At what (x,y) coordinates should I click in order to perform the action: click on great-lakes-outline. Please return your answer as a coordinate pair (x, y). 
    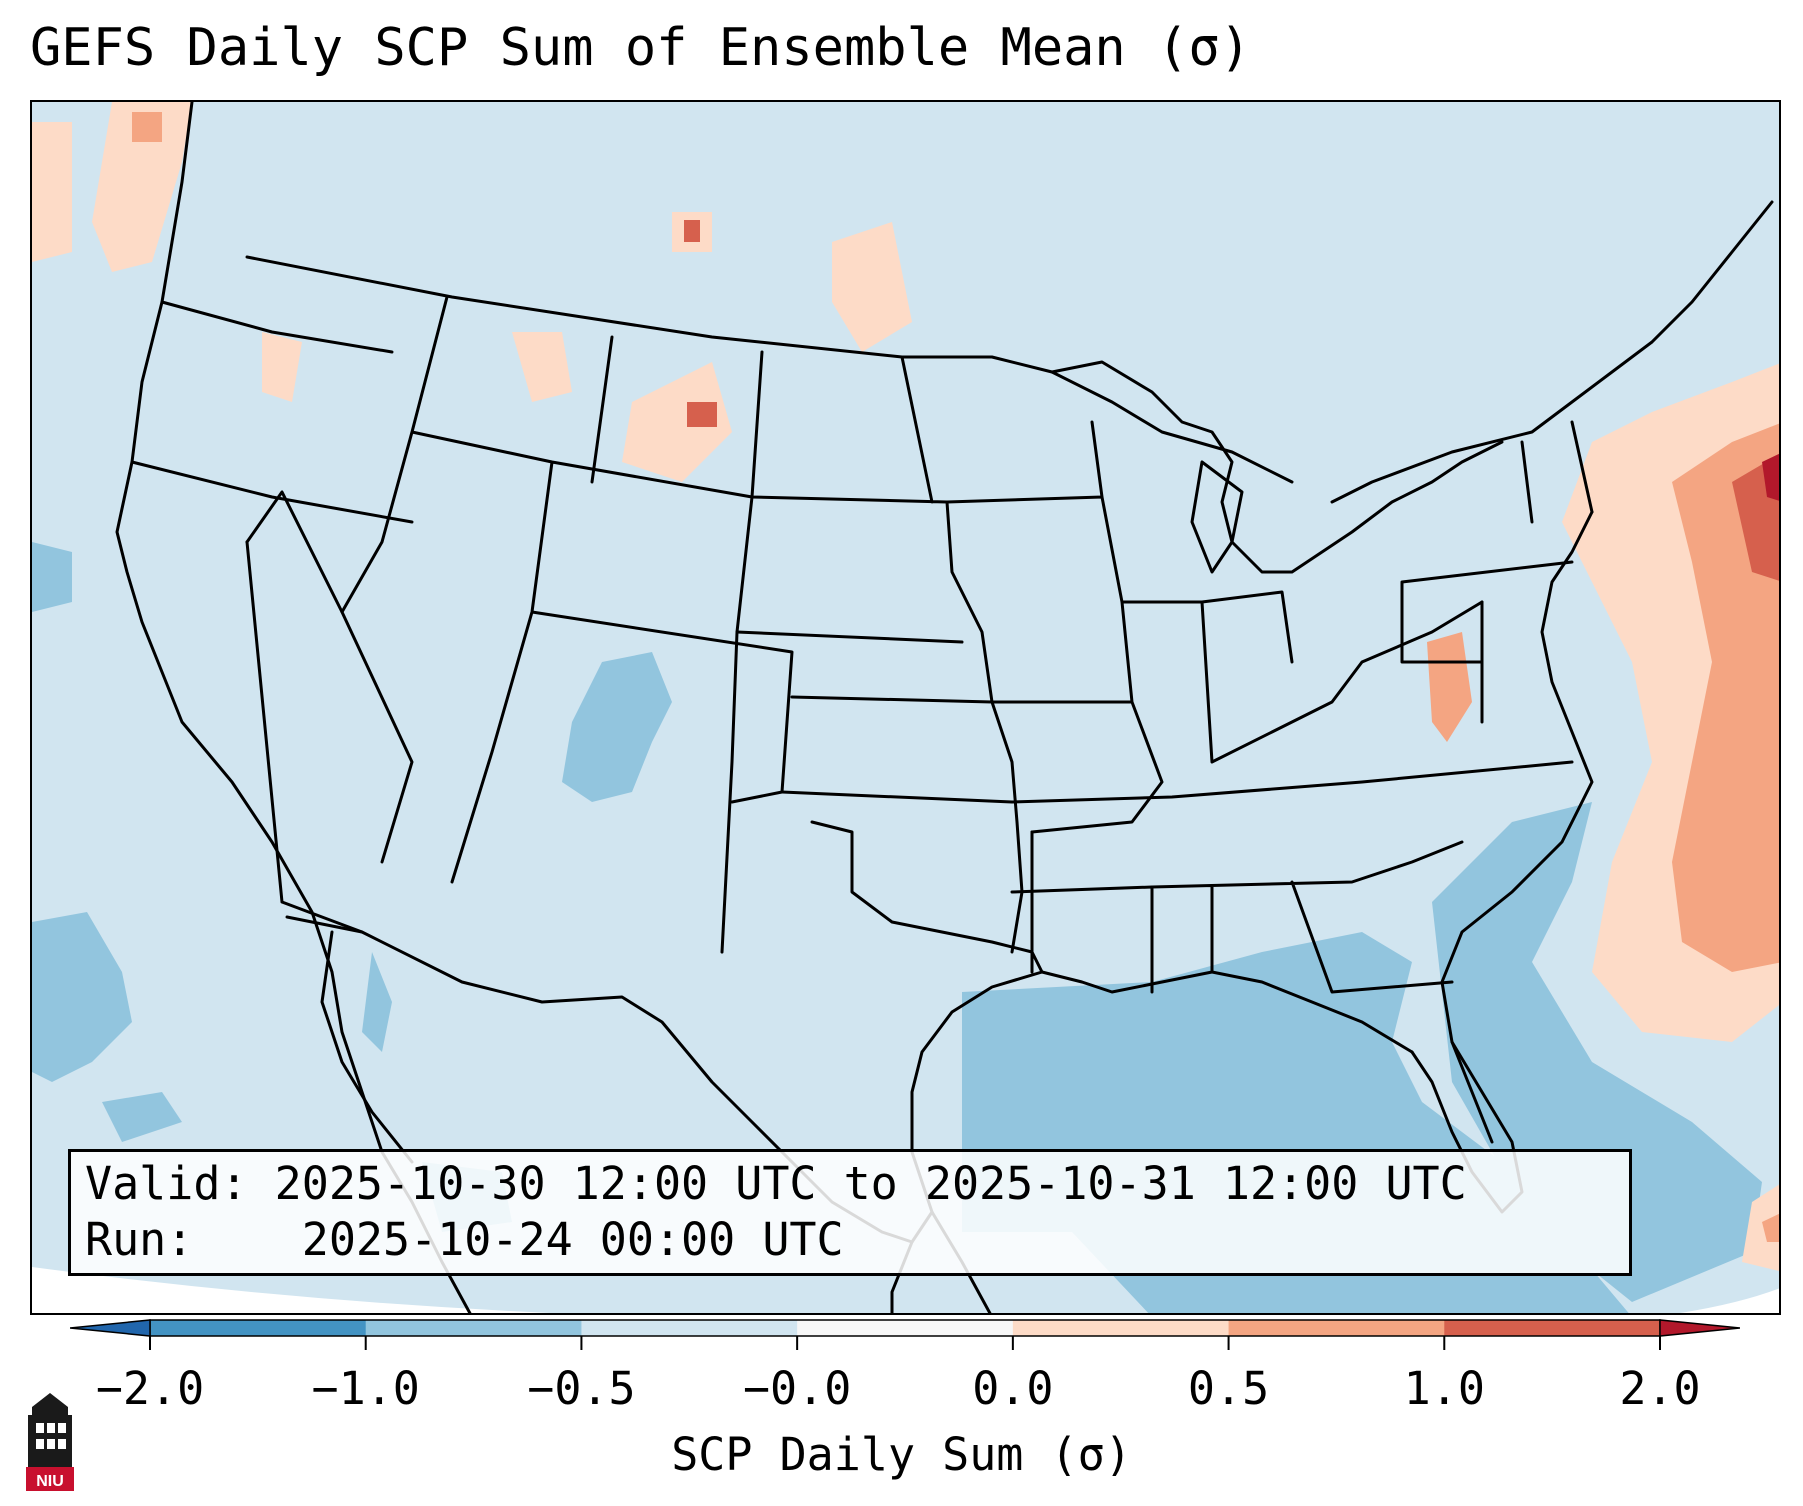
    Looking at the image, I should click on (1277, 467).